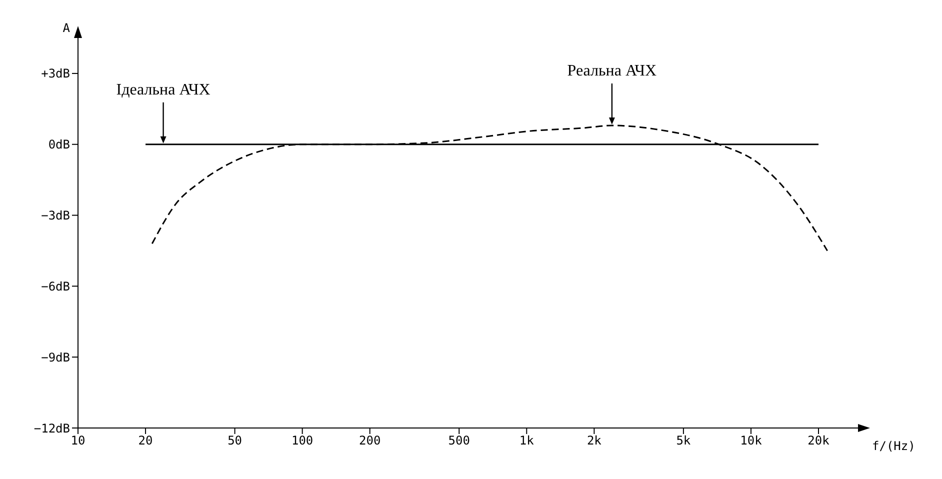 The width and height of the screenshot is (942, 479). I want to click on x-tick-label: 20k, so click(819, 441).